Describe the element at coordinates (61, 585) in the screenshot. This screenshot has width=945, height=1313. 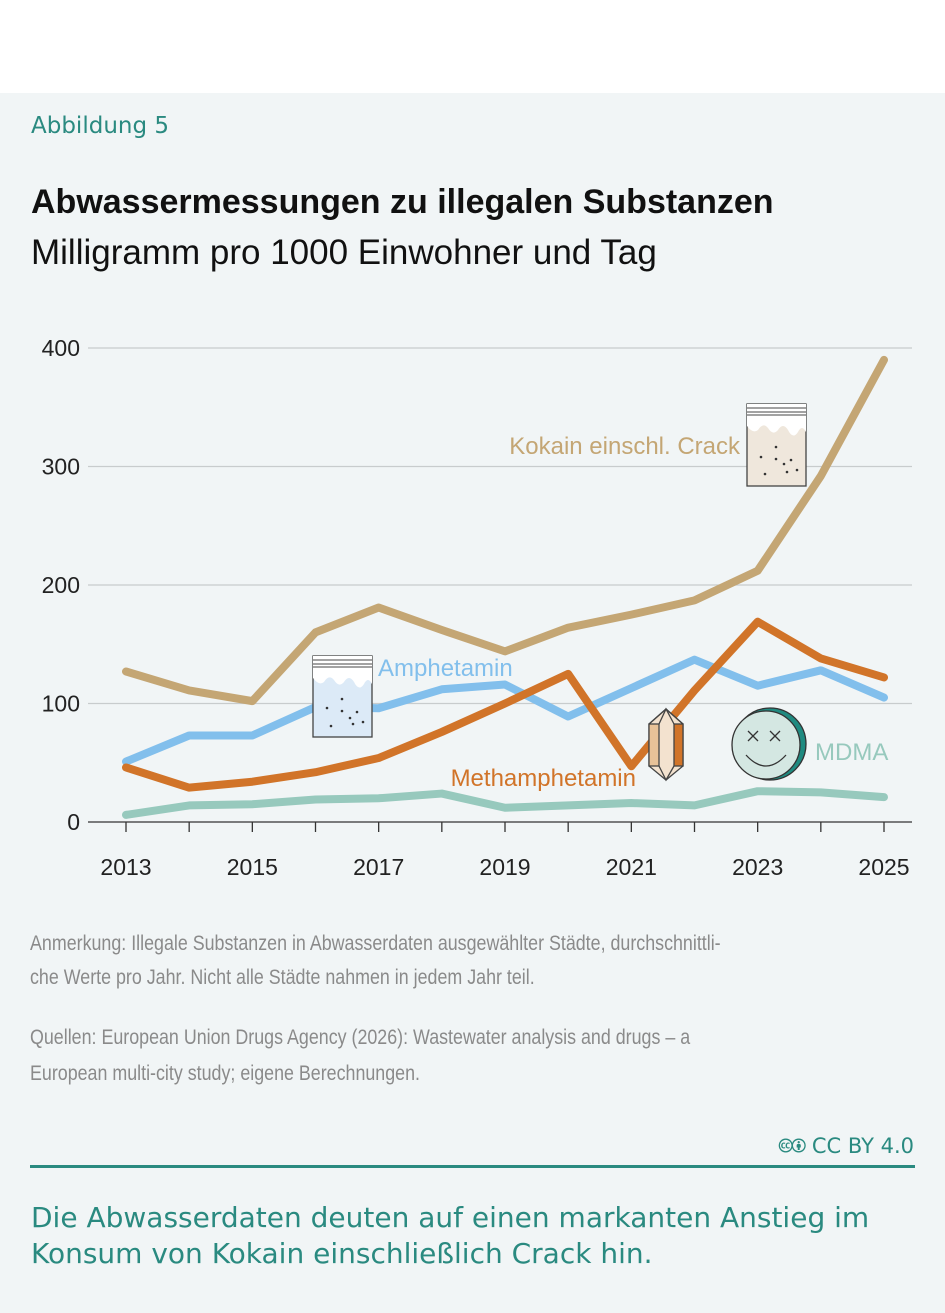
I see `y-tick-label: 200` at that location.